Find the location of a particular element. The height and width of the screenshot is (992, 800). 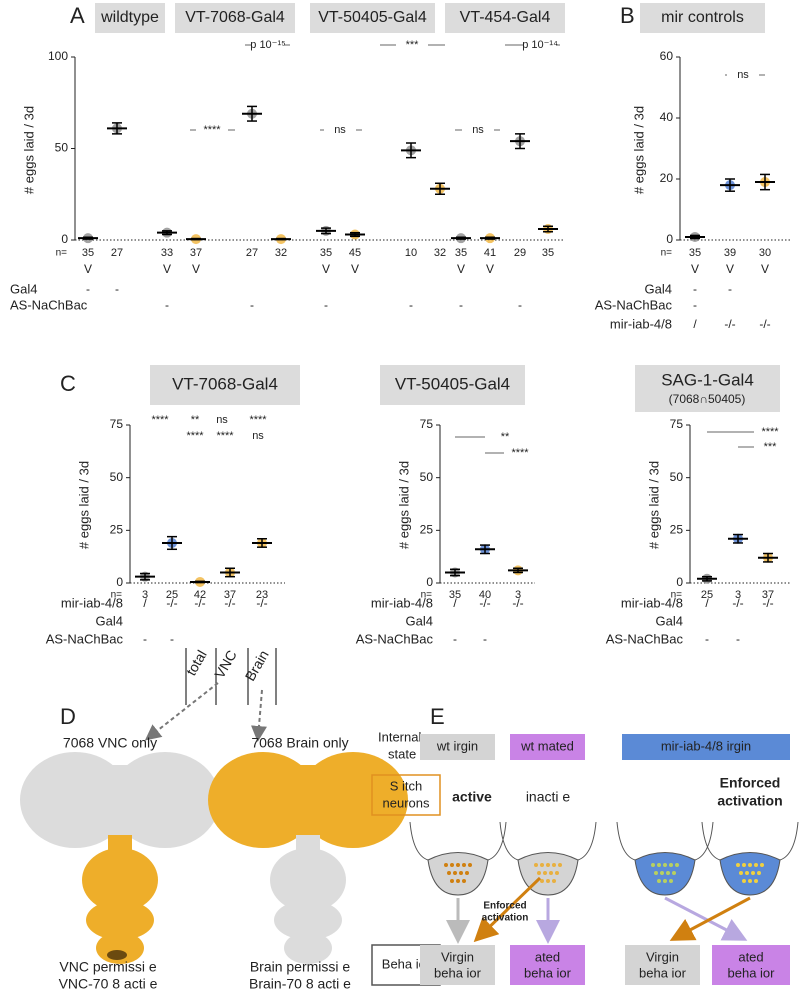

n-label: n= is located at coordinates (677, 595).